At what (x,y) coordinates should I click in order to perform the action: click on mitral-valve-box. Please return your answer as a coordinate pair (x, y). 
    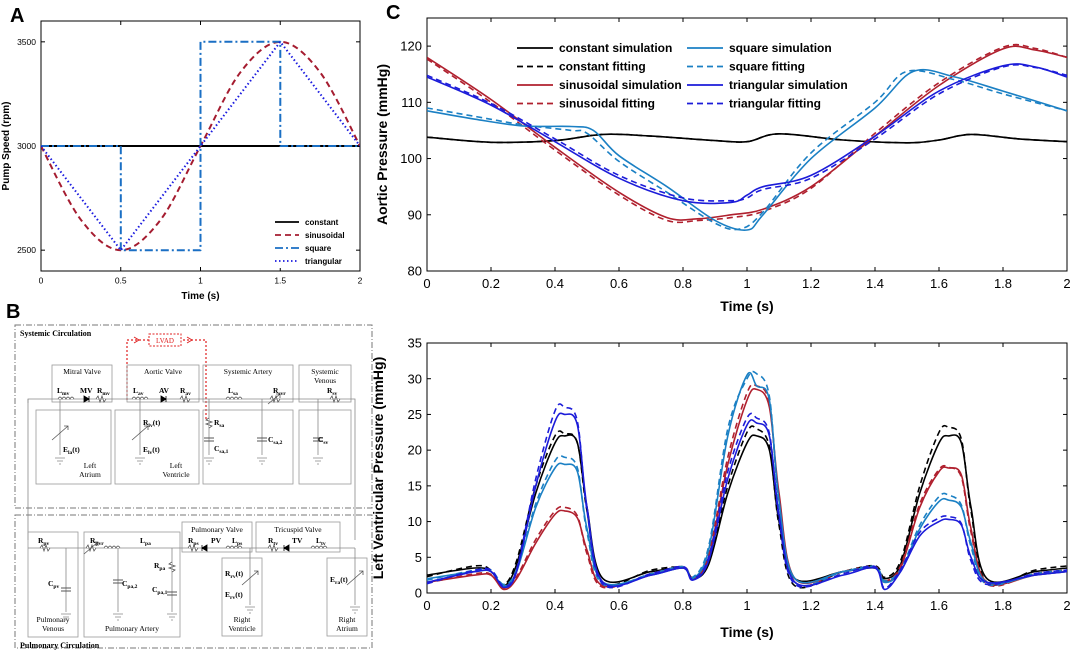
    Looking at the image, I should click on (82, 383).